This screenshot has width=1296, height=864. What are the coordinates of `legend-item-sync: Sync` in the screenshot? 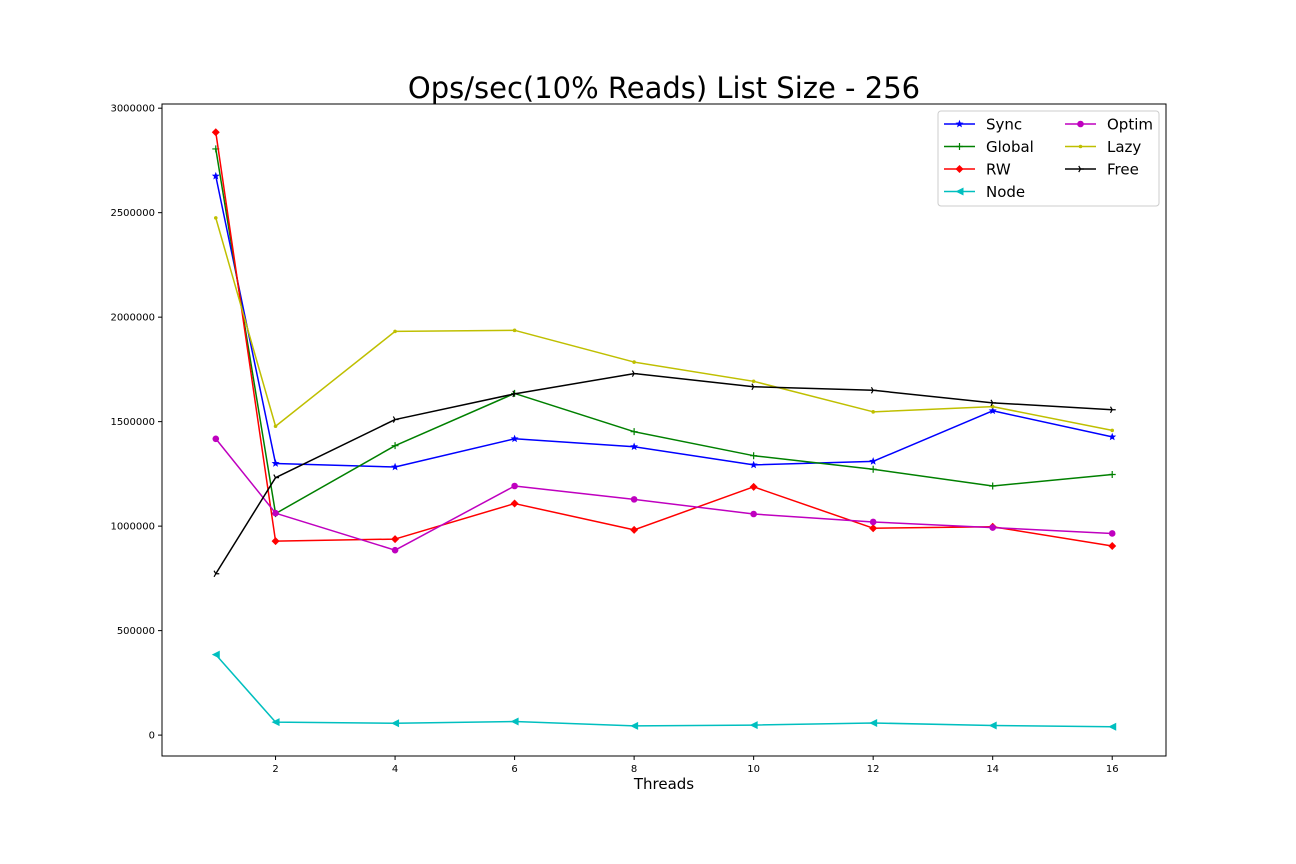 It's located at (983, 125).